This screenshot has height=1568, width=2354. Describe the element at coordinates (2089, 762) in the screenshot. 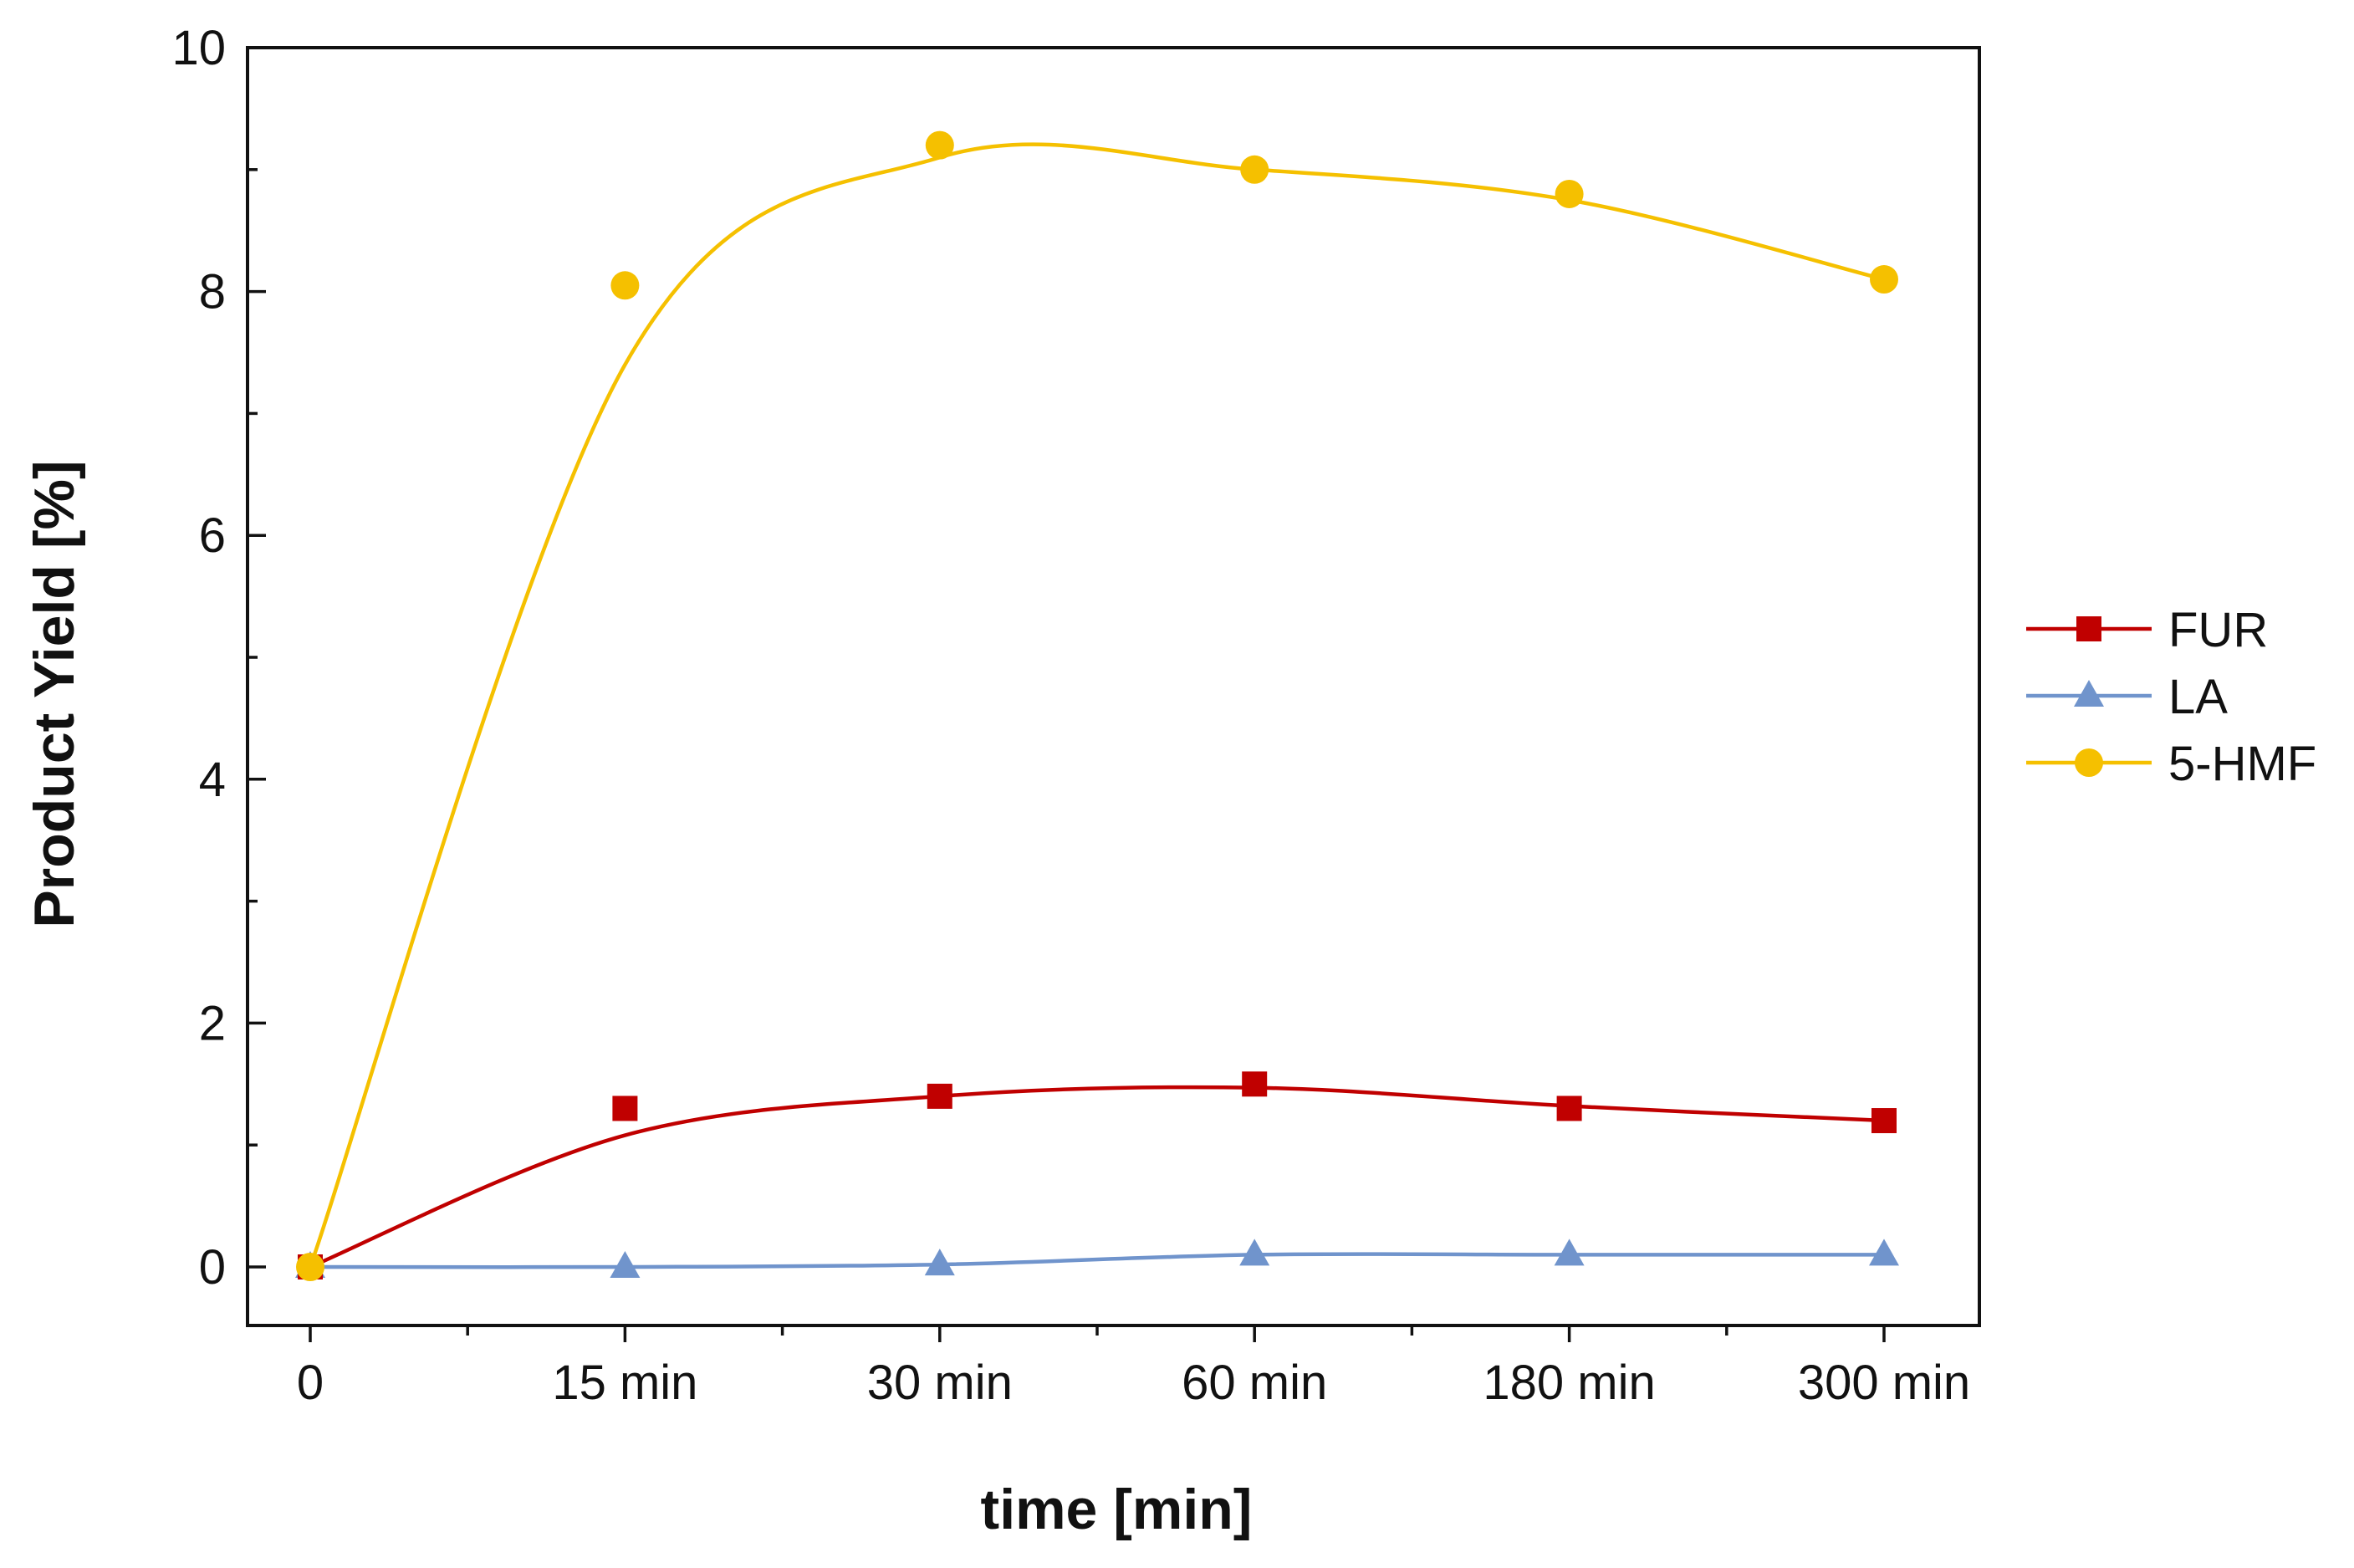

I see `legend-marker-5-hmf` at that location.